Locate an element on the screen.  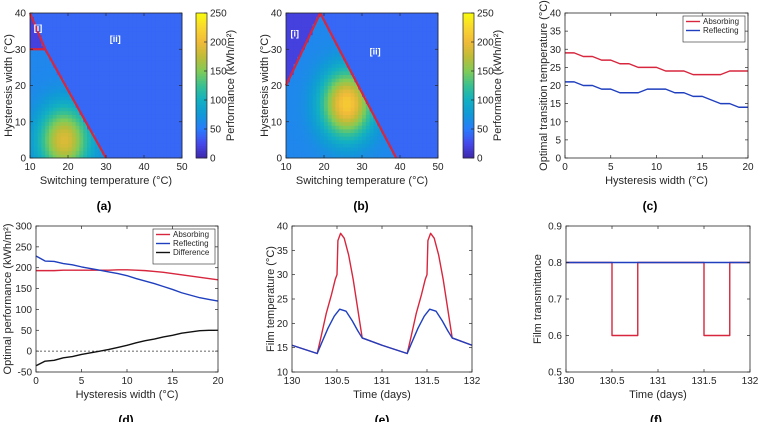
x-tick-label: 50 is located at coordinates (182, 167).